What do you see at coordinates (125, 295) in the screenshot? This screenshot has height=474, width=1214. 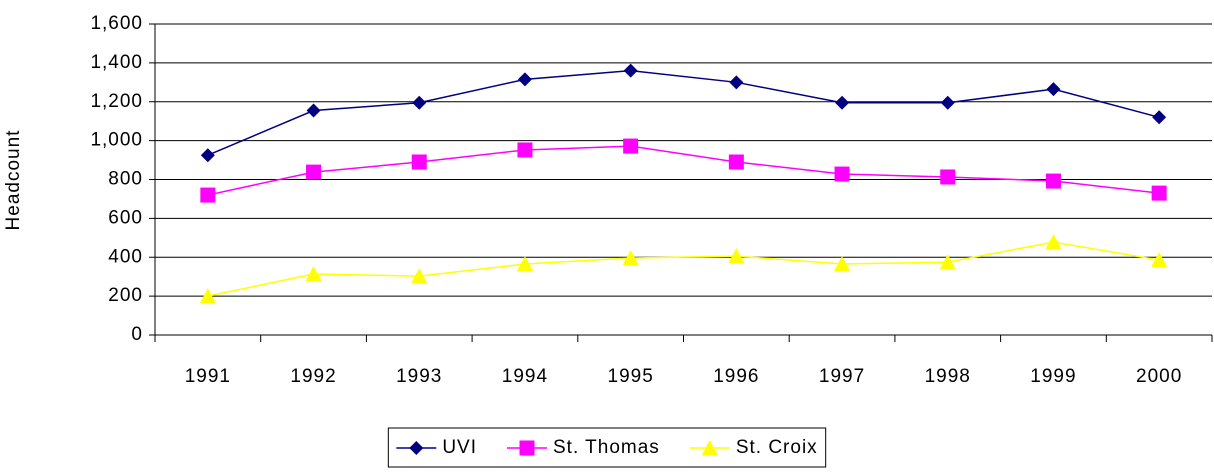 I see `y-tick-label: 200` at bounding box center [125, 295].